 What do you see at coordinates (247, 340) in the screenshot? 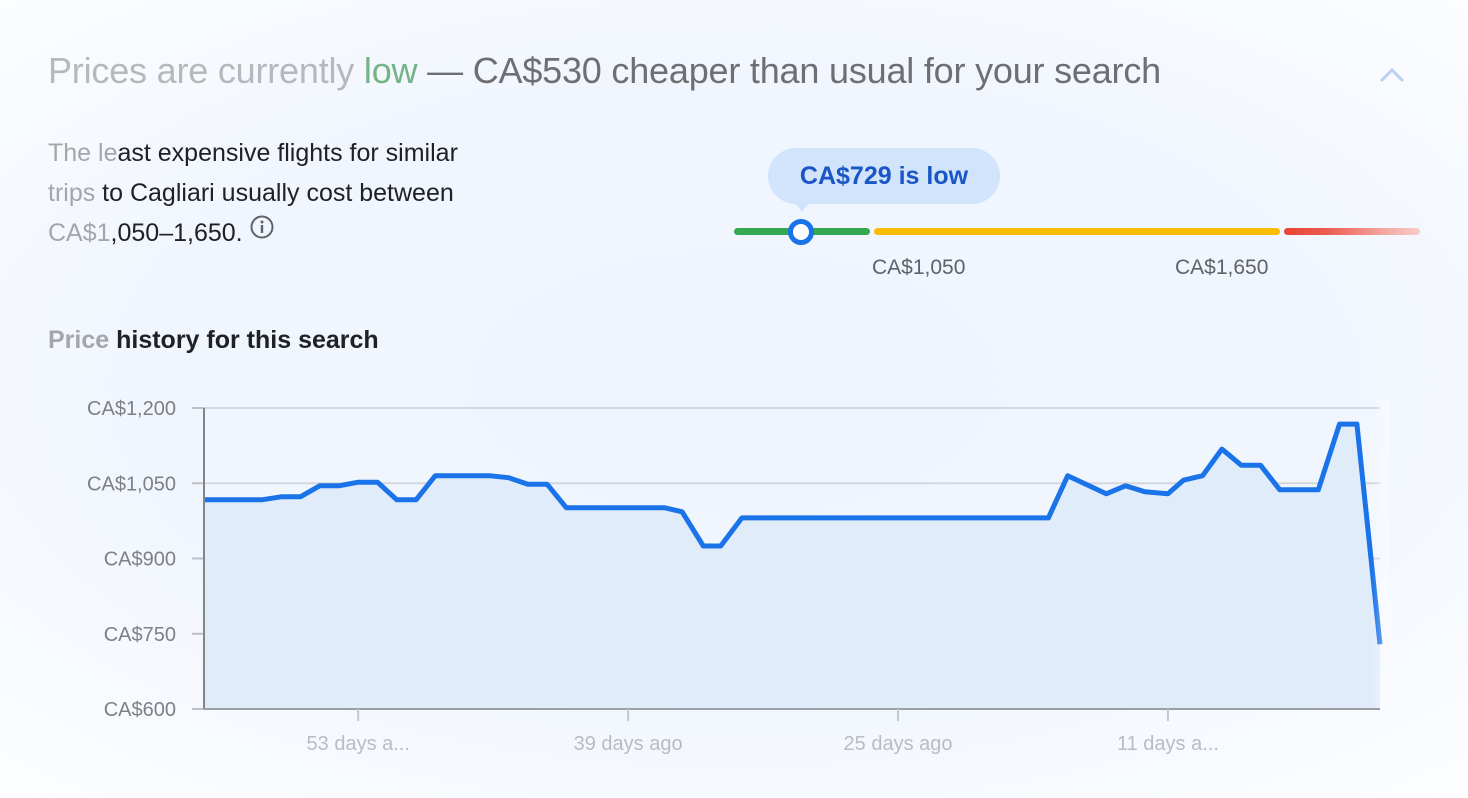
I see `history-title-rest: history for this search` at bounding box center [247, 340].